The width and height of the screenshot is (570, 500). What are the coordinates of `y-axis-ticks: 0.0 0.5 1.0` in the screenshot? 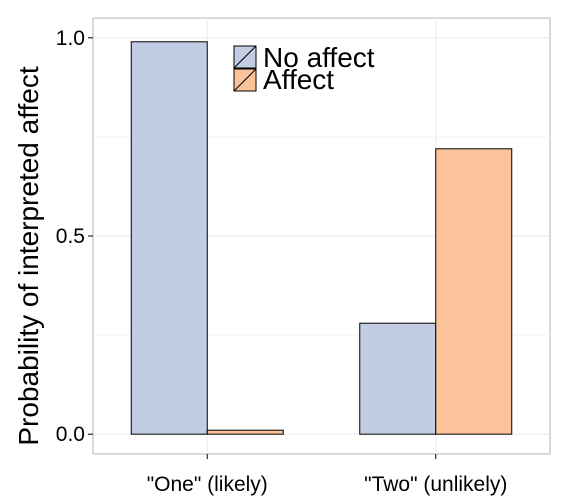 It's located at (74, 236).